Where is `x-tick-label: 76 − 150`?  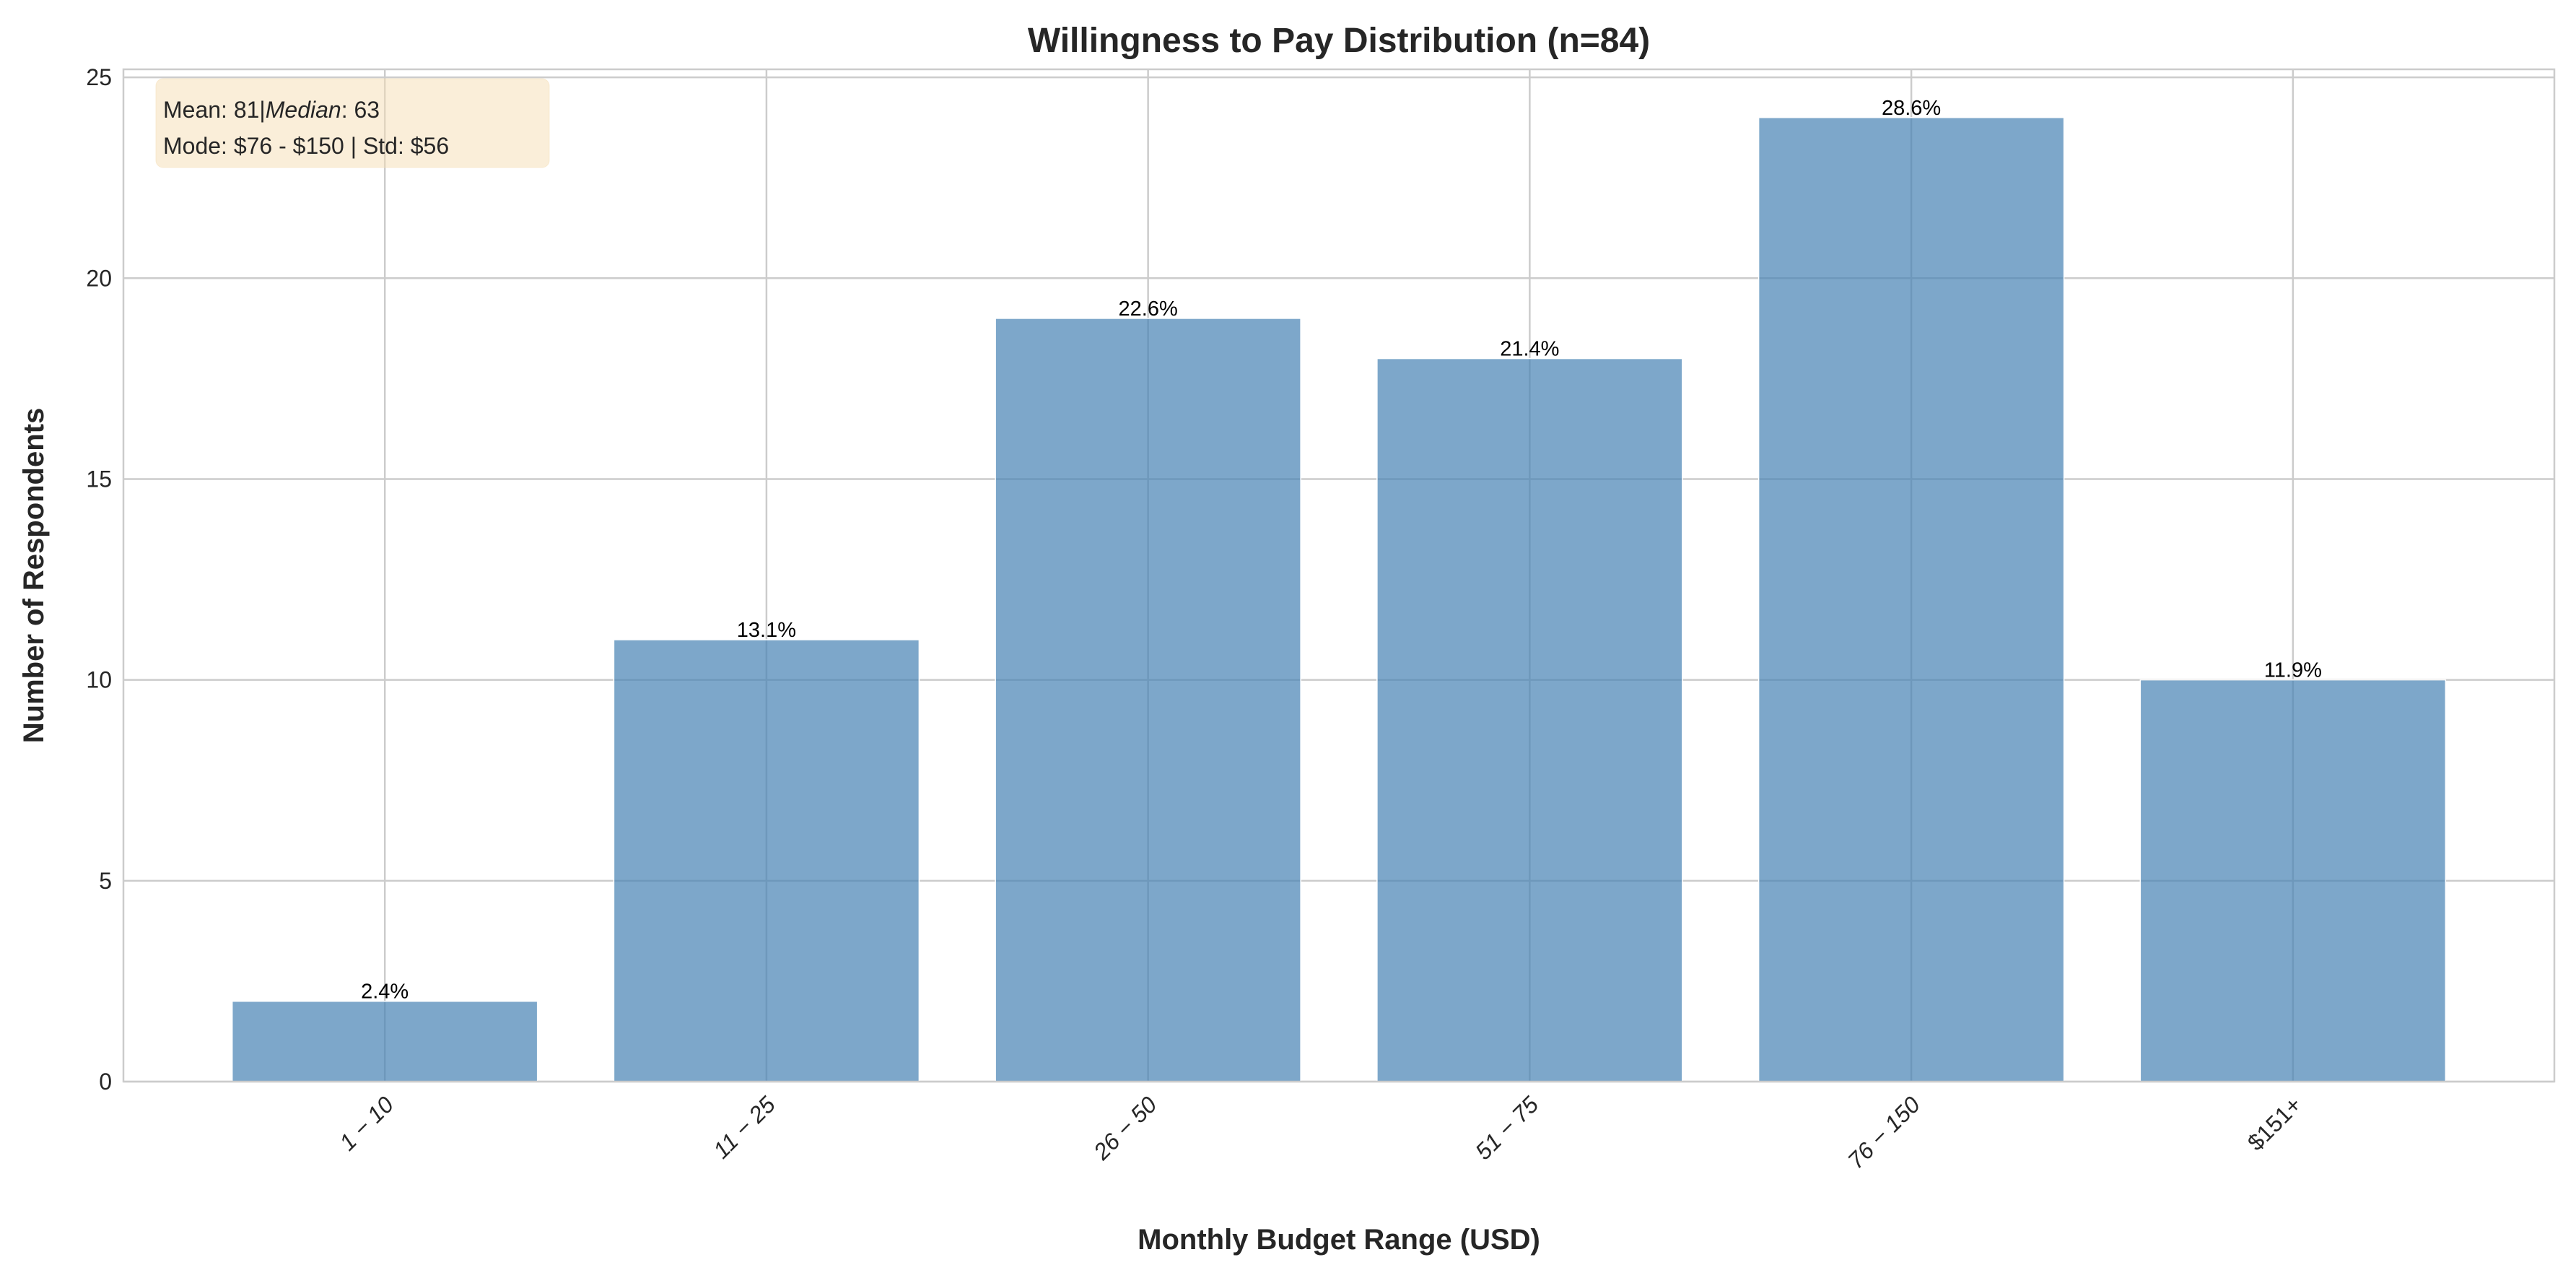
x-tick-label: 76 − 150 is located at coordinates (1884, 1132).